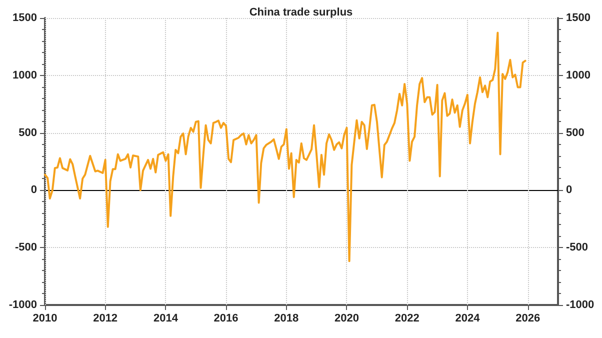 The width and height of the screenshot is (602, 338). What do you see at coordinates (45, 318) in the screenshot?
I see `x-tick-label: 2010` at bounding box center [45, 318].